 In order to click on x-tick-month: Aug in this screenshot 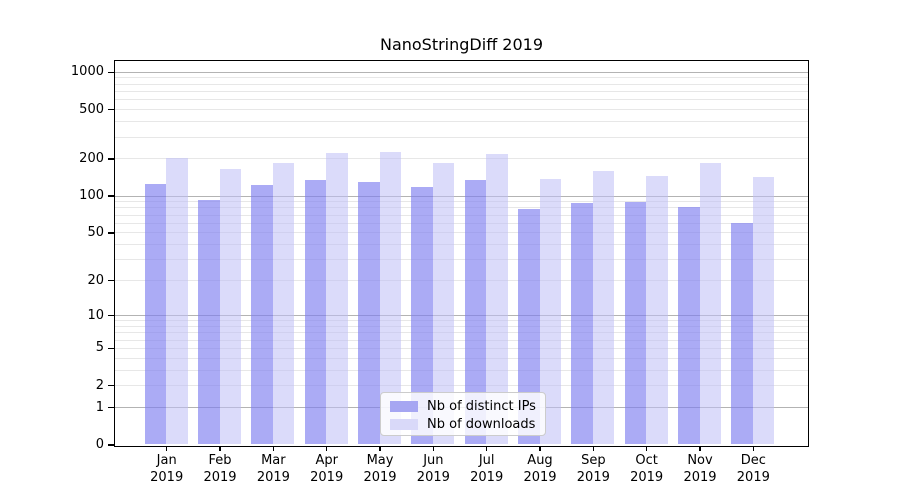, I will do `click(540, 460)`.